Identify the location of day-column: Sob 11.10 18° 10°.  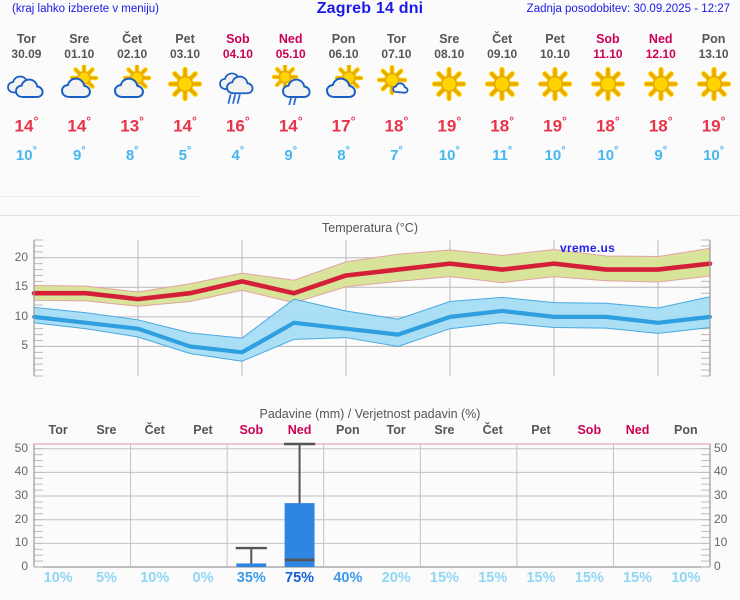
(607, 105).